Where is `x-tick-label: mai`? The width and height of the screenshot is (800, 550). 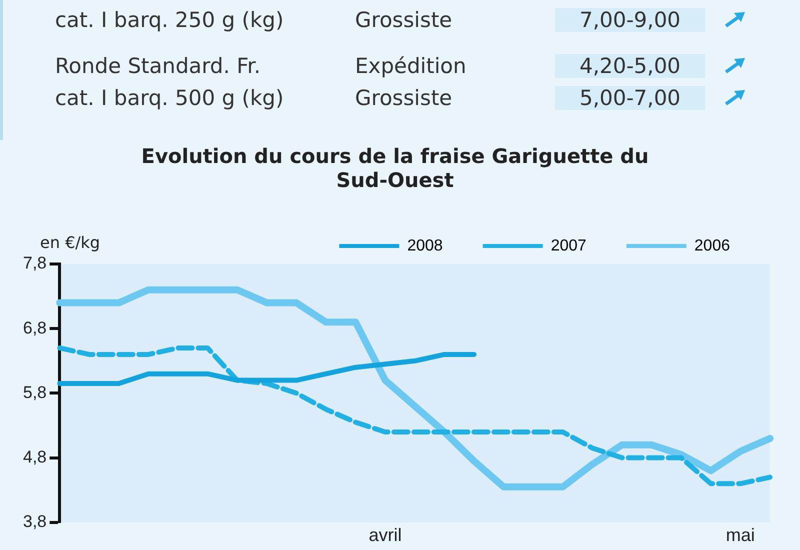
x-tick-label: mai is located at coordinates (740, 535).